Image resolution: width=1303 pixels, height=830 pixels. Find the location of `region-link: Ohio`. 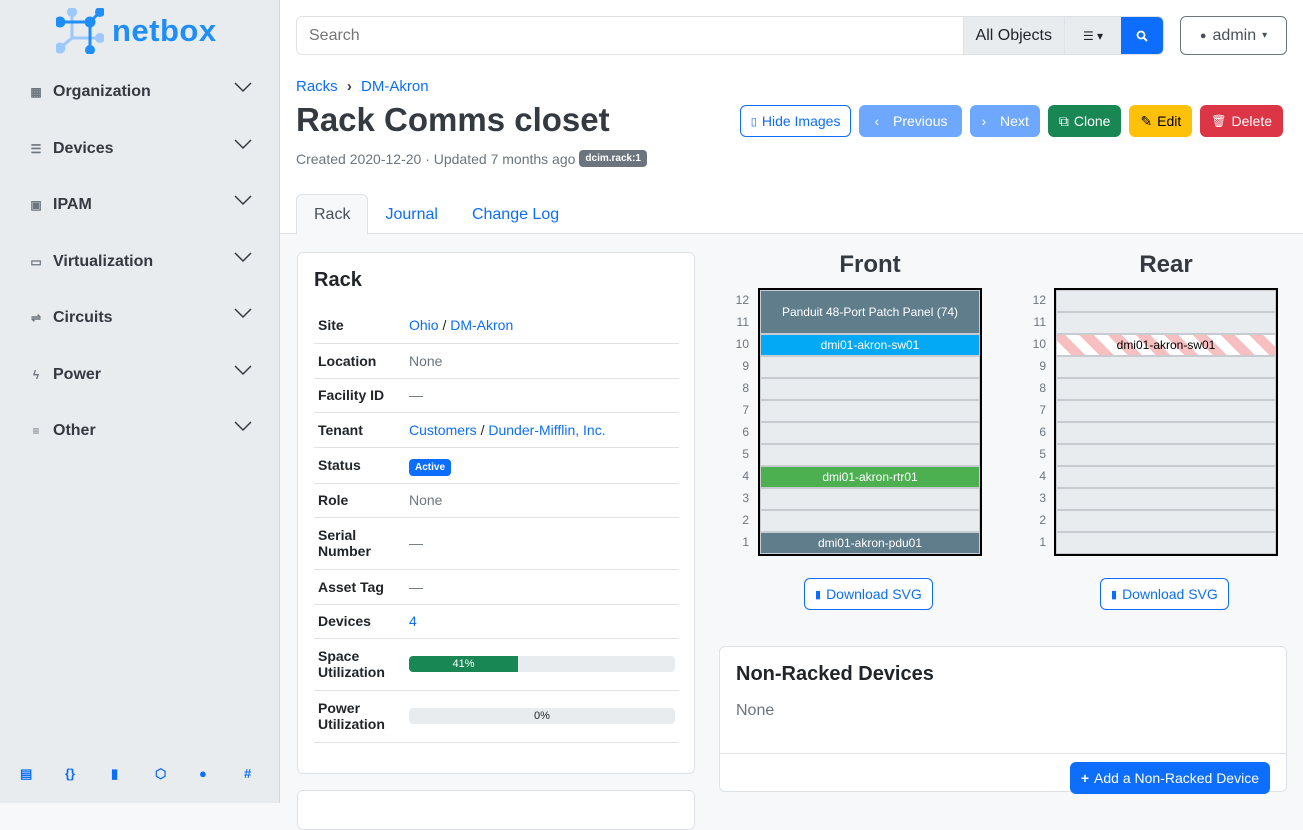

region-link: Ohio is located at coordinates (424, 325).